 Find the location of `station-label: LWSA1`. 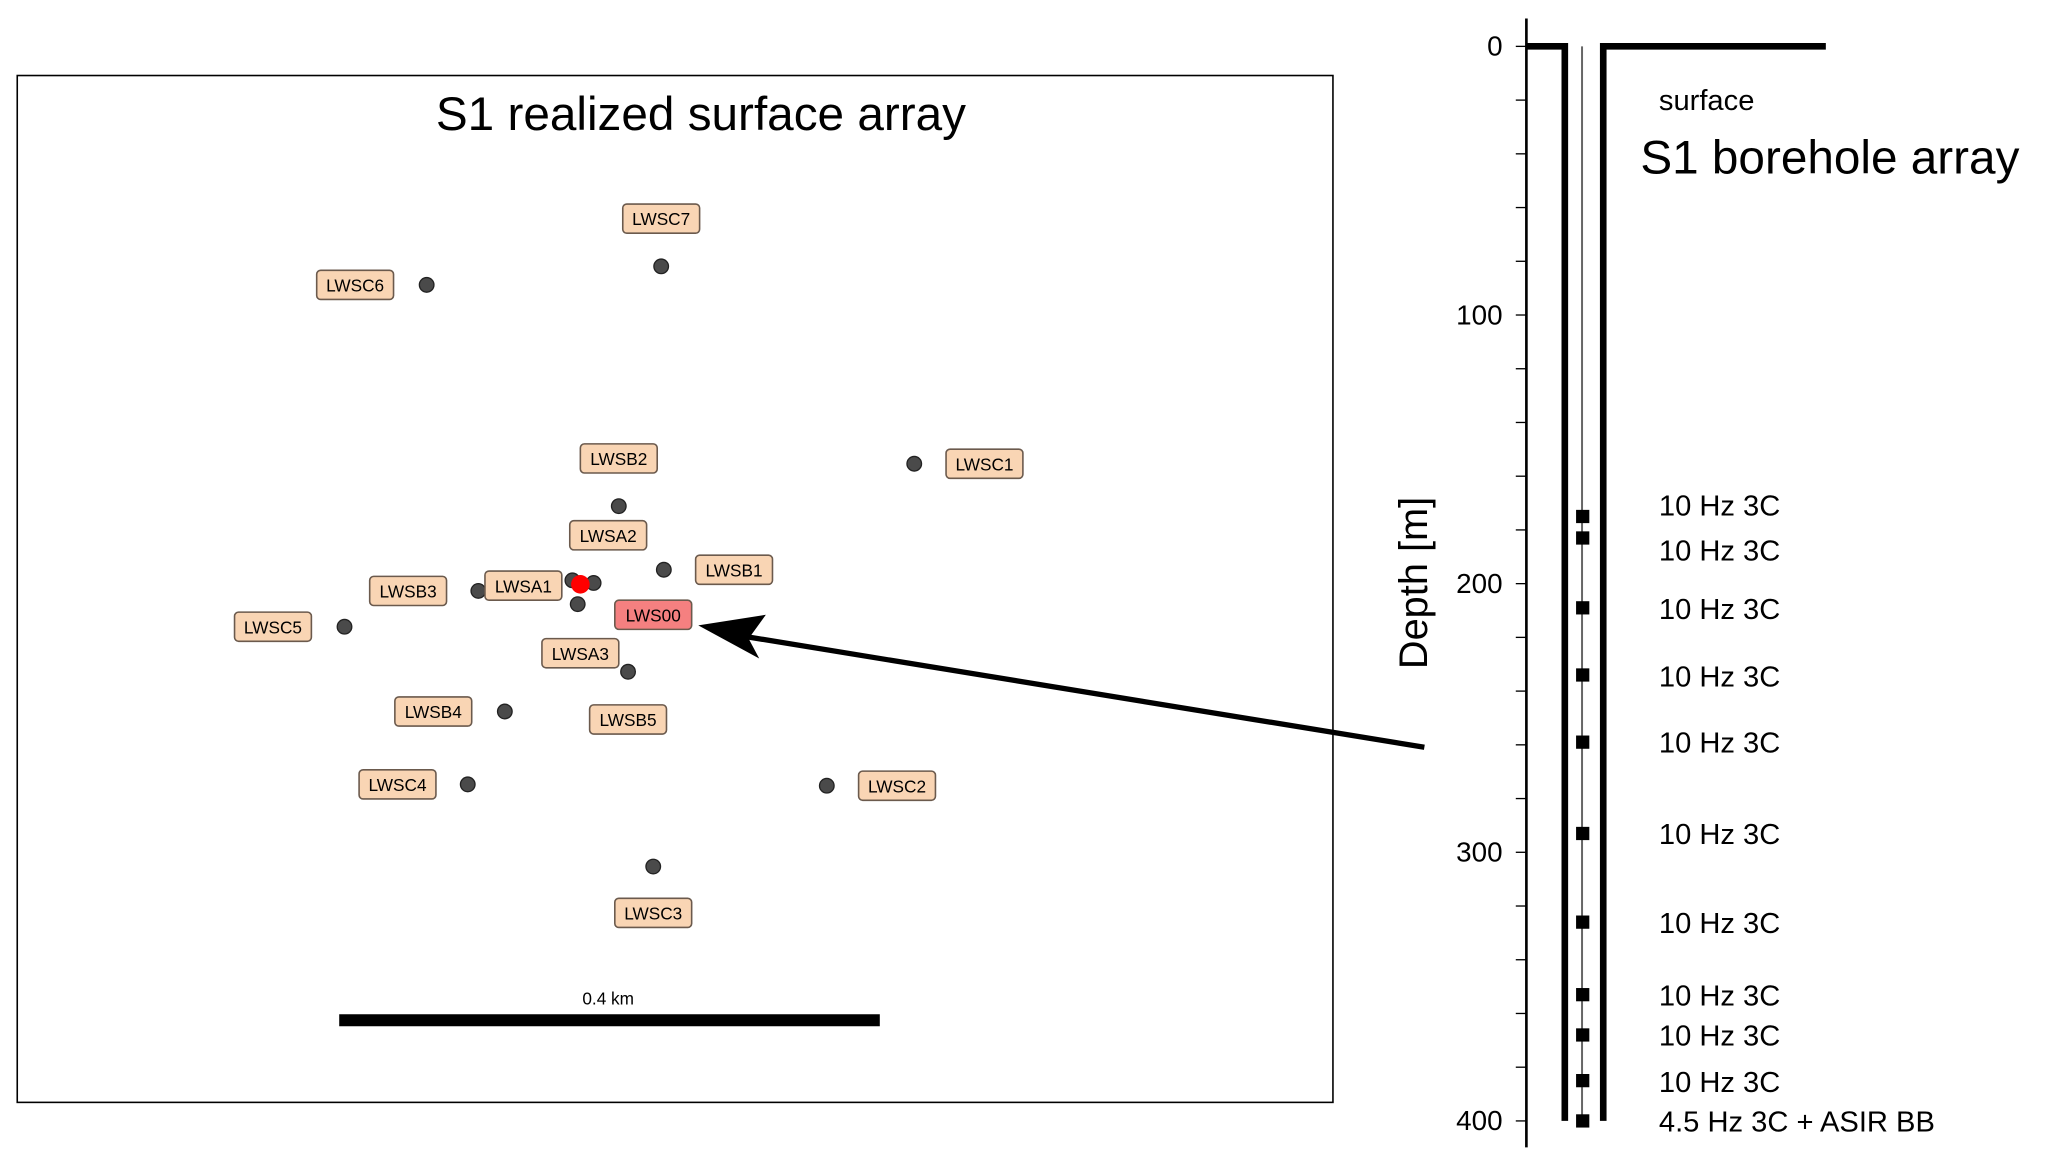

station-label: LWSA1 is located at coordinates (523, 586).